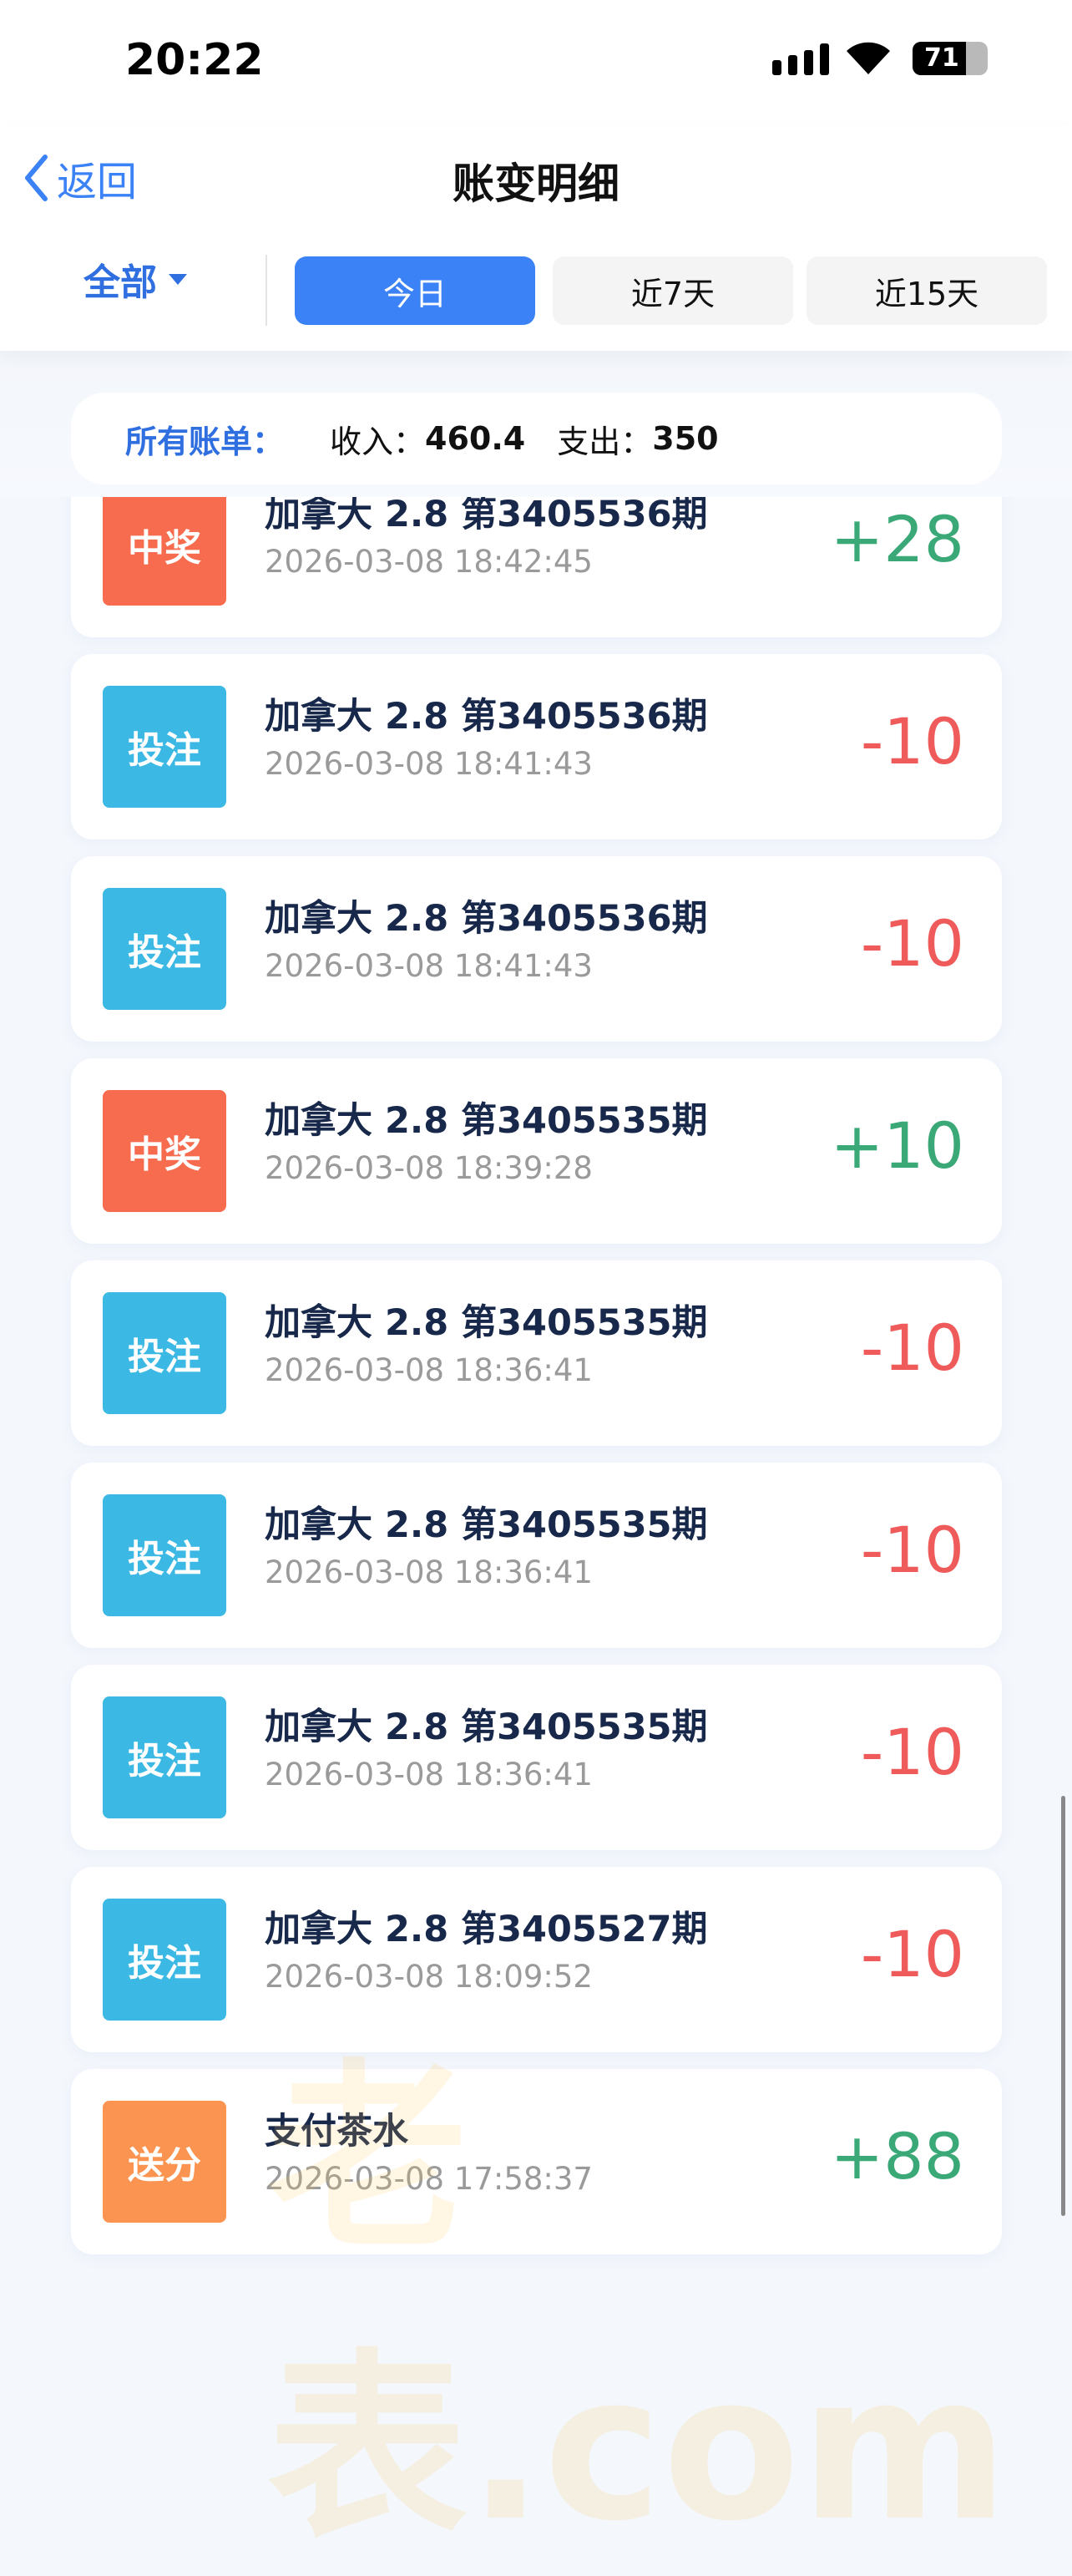  What do you see at coordinates (378, 441) in the screenshot?
I see `income-label: 收入：` at bounding box center [378, 441].